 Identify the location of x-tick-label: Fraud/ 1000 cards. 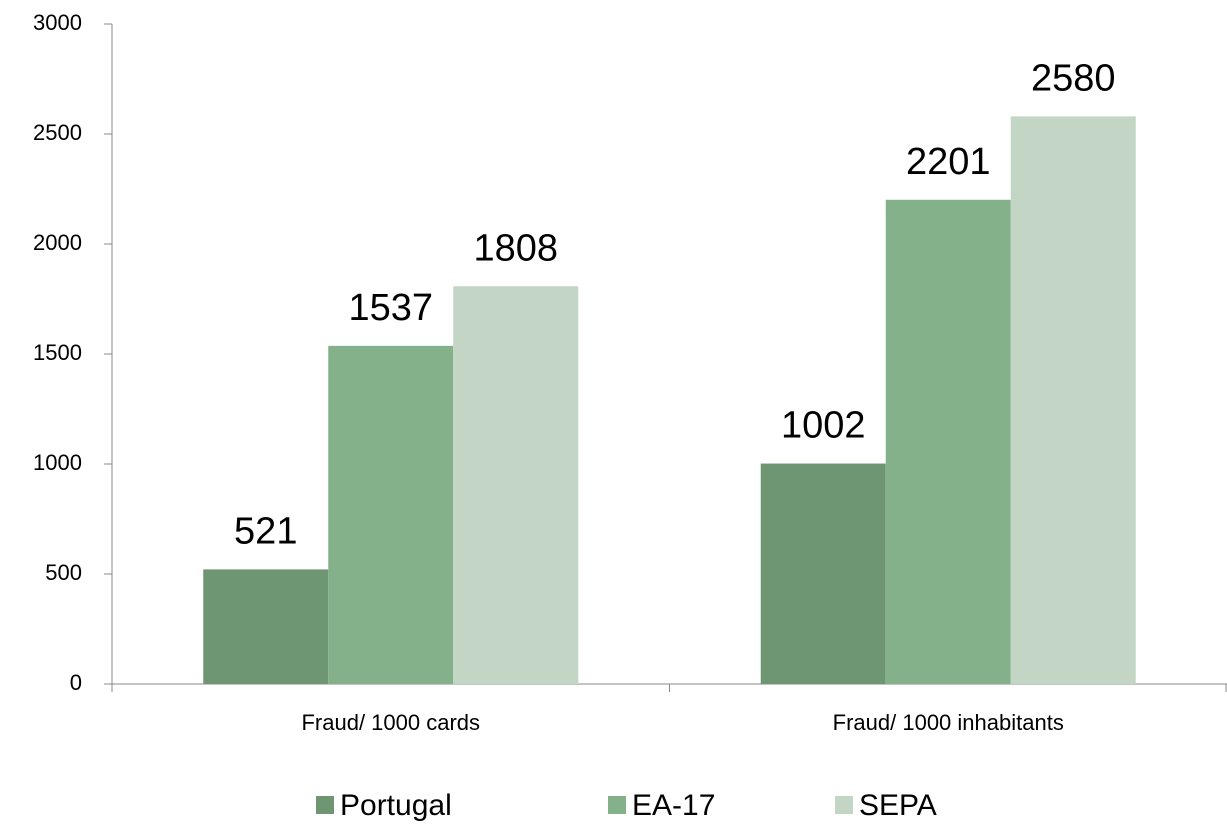
(390, 722).